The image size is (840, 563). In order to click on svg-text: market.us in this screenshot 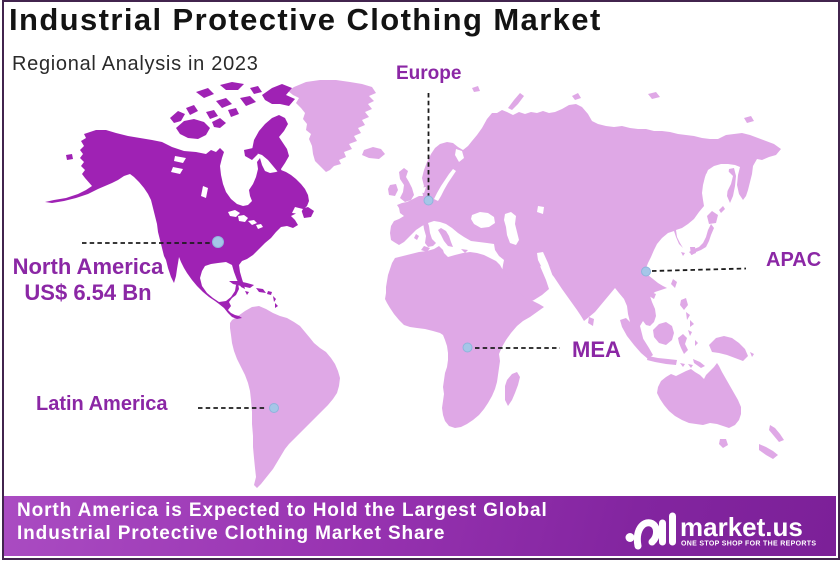, I will do `click(741, 527)`.